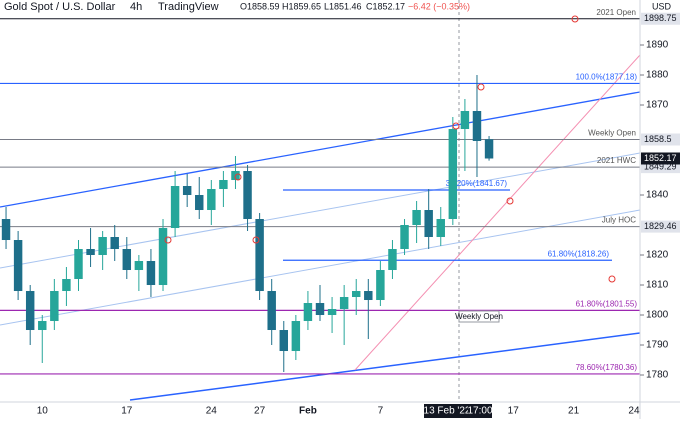 Image resolution: width=680 pixels, height=424 pixels. I want to click on change: −6.42 (−0.35%), so click(439, 6).